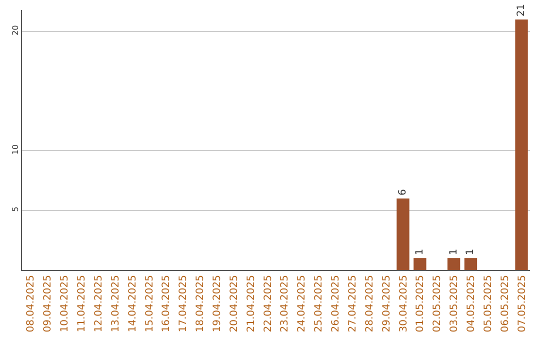 The height and width of the screenshot is (340, 540). What do you see at coordinates (31, 303) in the screenshot?
I see `x-tick-label: 08.04.2025` at bounding box center [31, 303].